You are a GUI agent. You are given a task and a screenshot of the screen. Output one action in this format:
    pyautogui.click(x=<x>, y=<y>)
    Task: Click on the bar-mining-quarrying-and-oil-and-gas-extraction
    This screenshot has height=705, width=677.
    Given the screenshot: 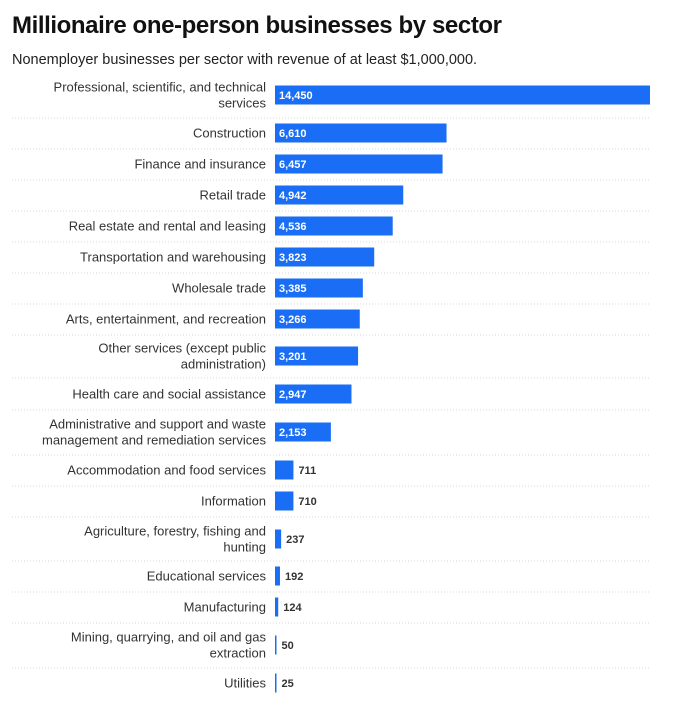 What is the action you would take?
    pyautogui.click(x=276, y=645)
    